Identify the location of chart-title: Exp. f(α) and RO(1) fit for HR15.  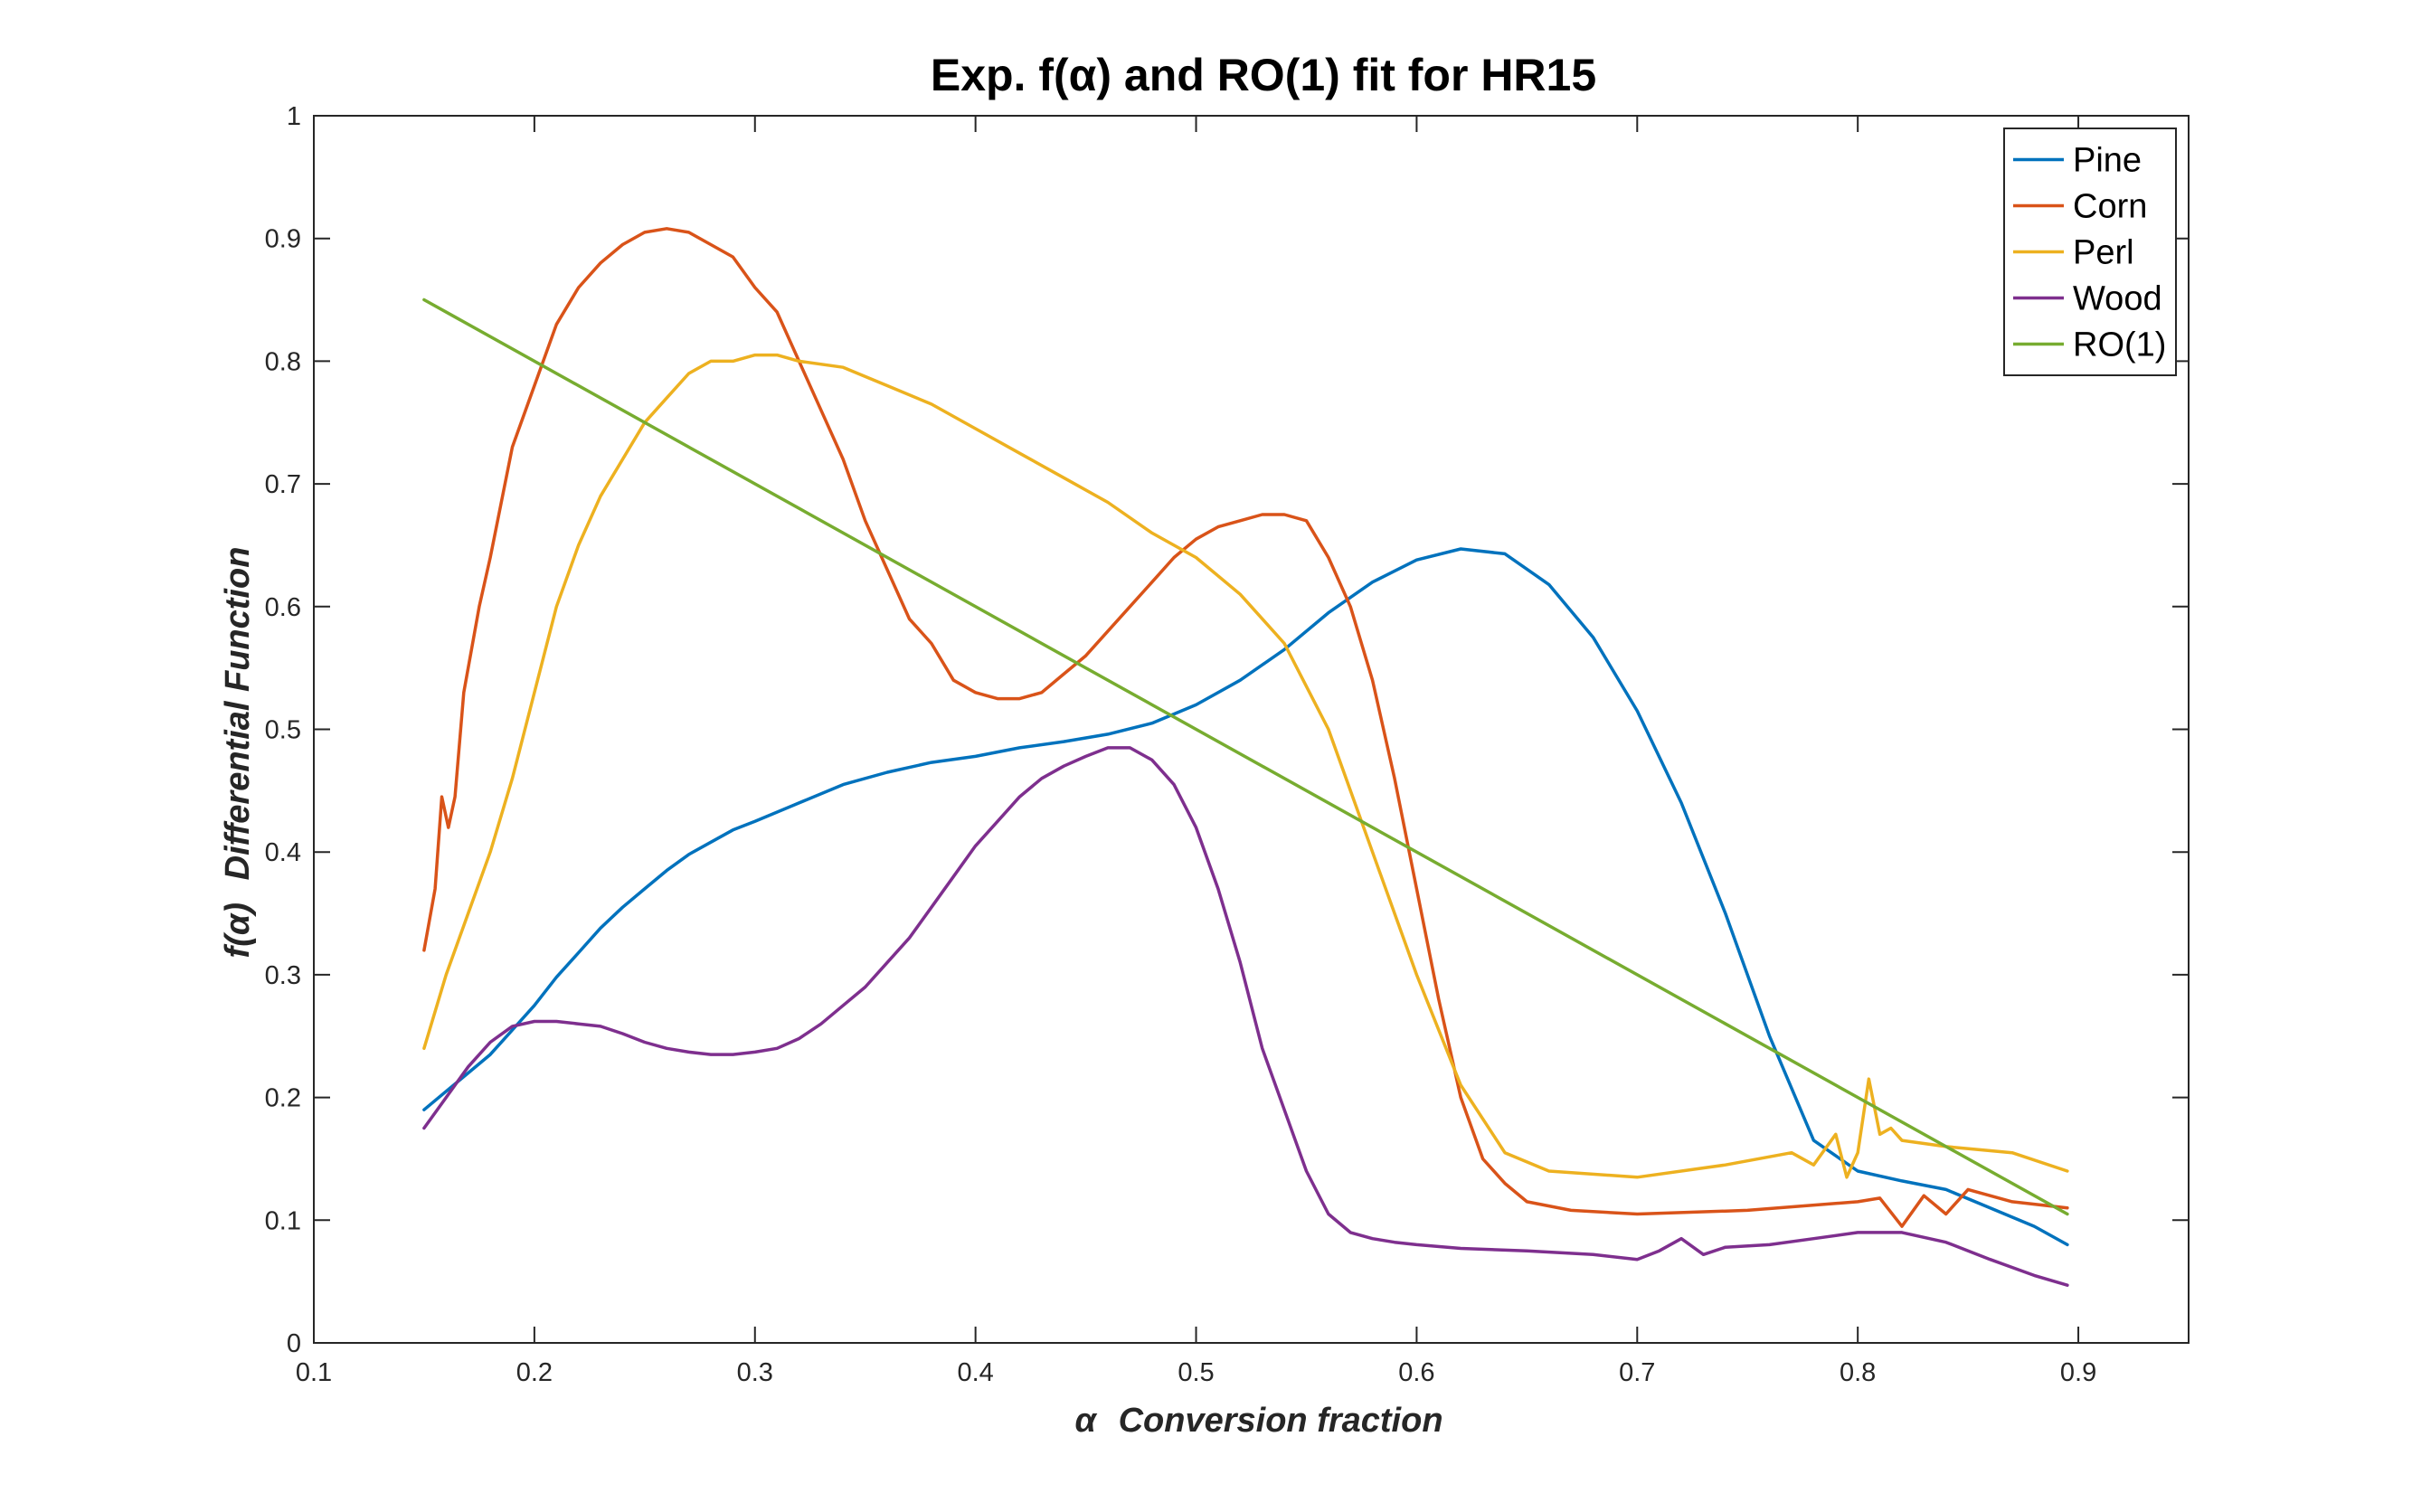
(1263, 75).